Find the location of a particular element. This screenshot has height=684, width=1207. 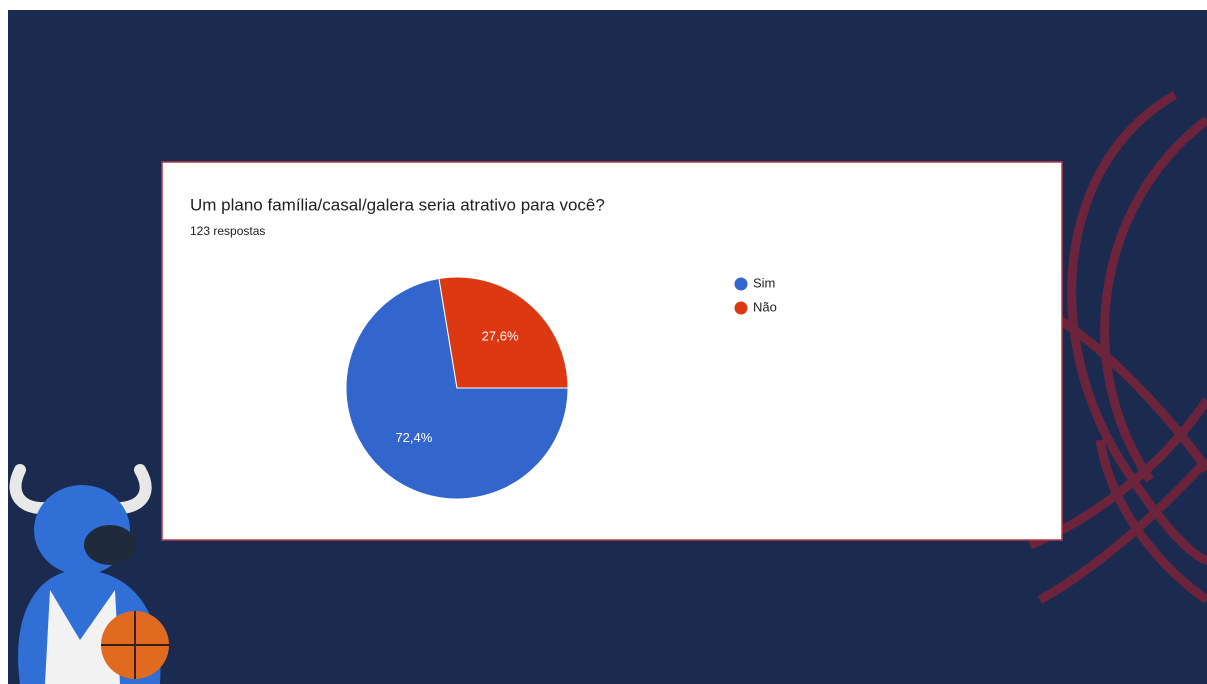

legend: Sim Não is located at coordinates (755, 295).